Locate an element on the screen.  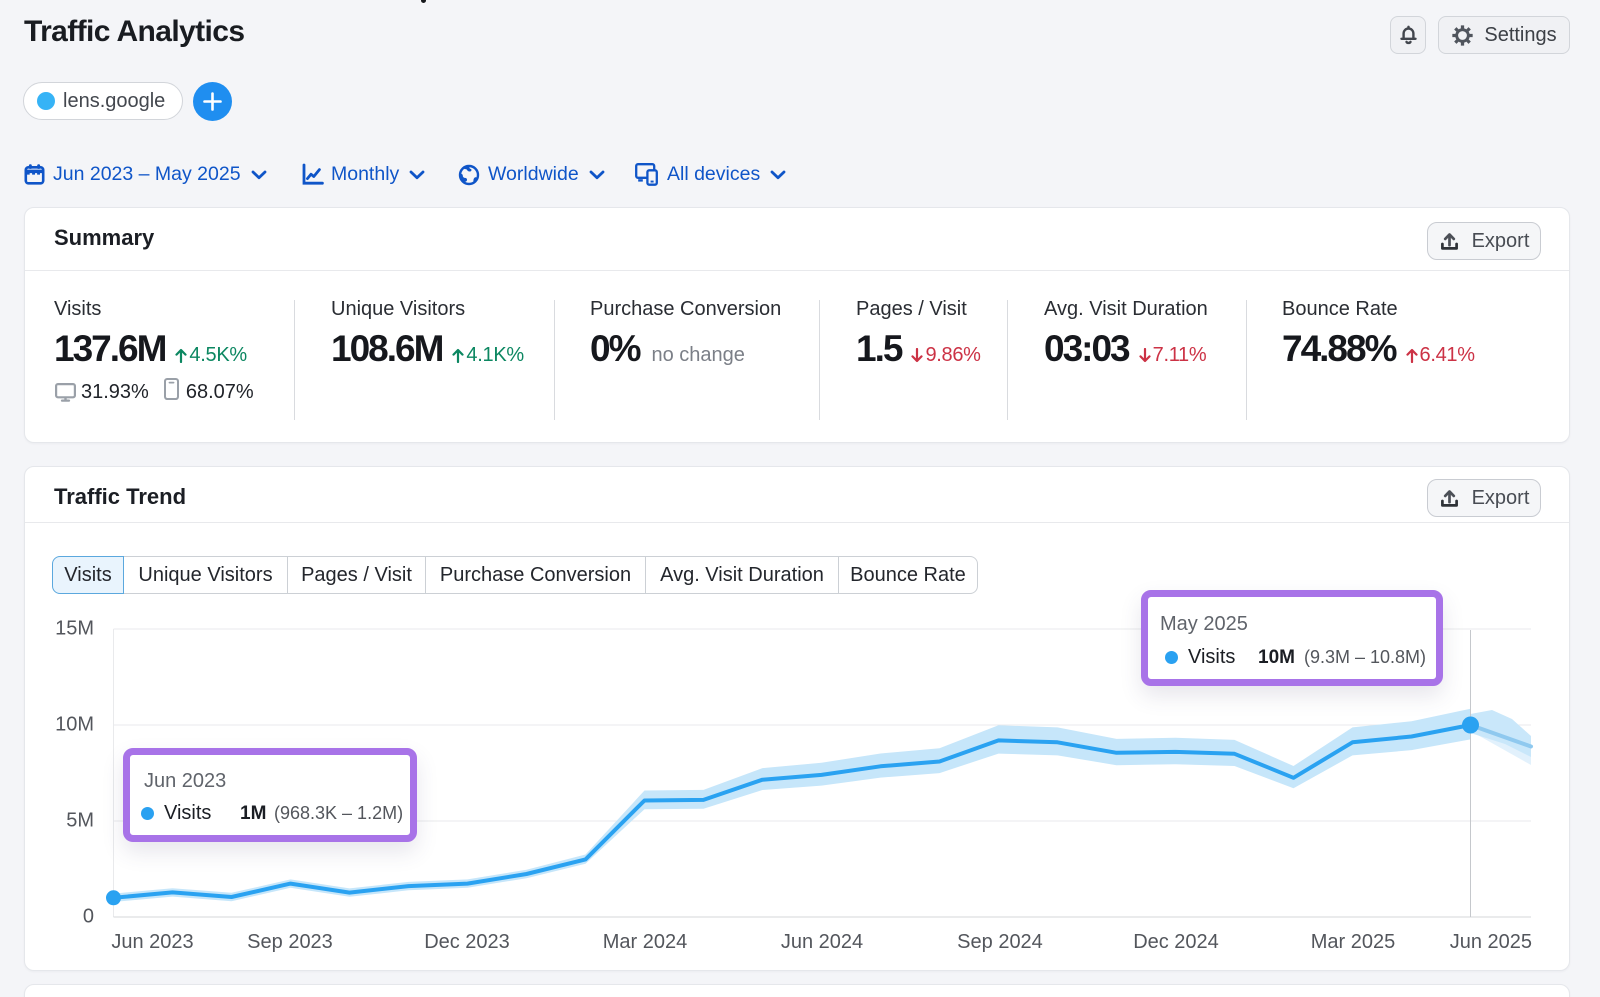
svg-text: 5M is located at coordinates (80, 821).